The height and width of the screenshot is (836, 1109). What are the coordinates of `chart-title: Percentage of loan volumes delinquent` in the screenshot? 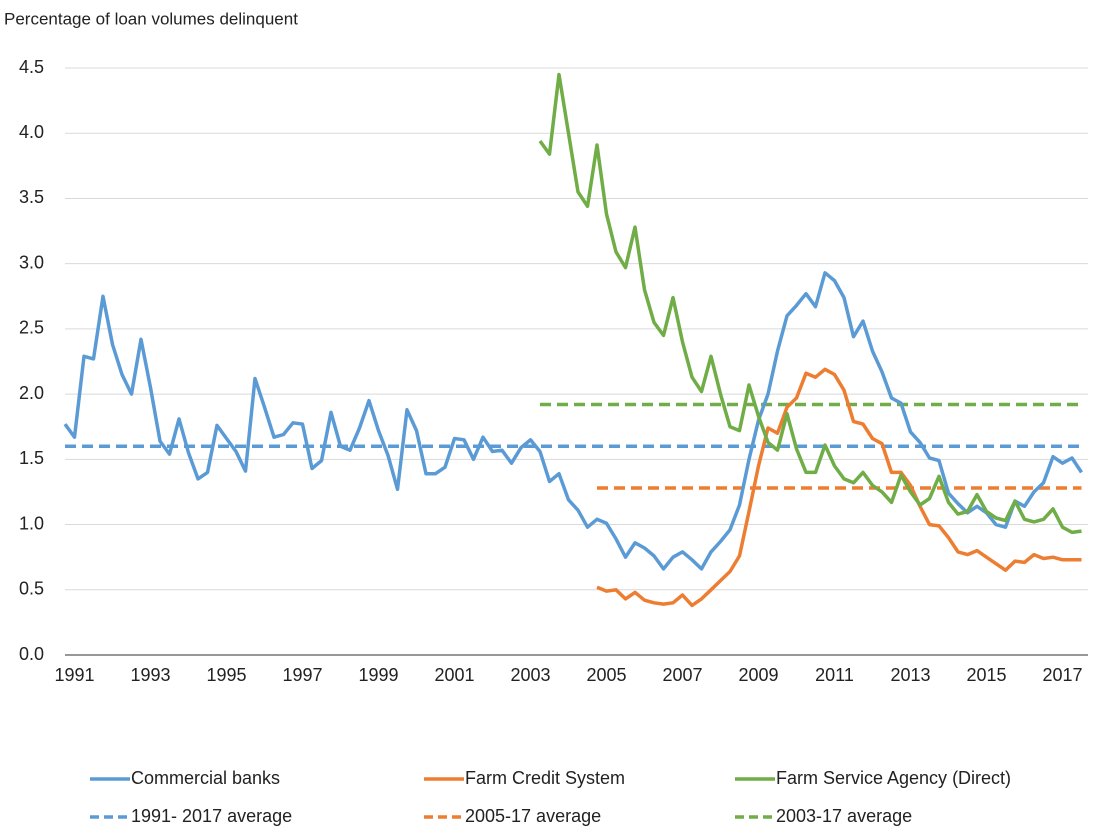 It's located at (151, 18).